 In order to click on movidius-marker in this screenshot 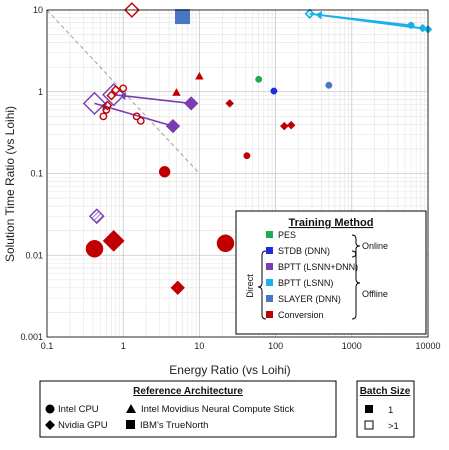, I will do `click(131, 408)`.